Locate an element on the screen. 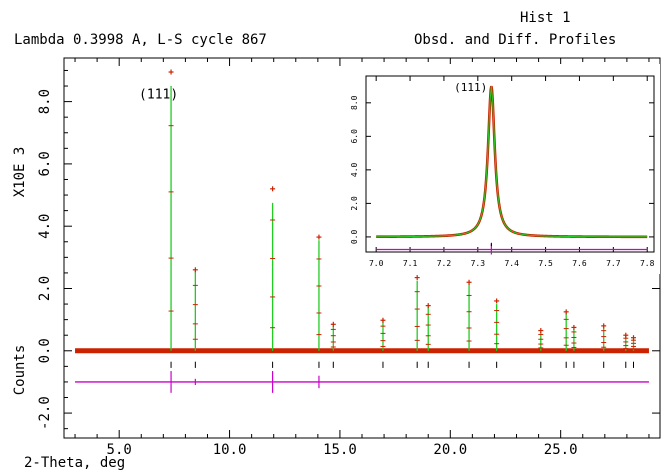 The height and width of the screenshot is (473, 672). x-axis-label: 2-Theta, deg is located at coordinates (74, 463).